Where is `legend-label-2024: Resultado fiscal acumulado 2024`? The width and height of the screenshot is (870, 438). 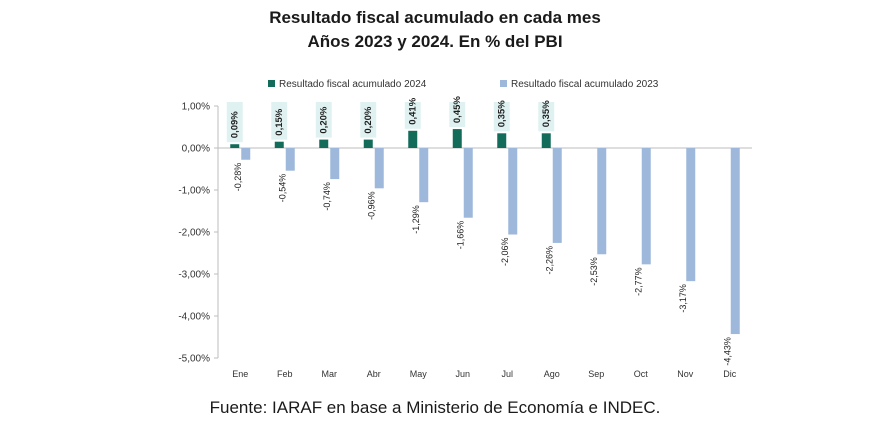
legend-label-2024: Resultado fiscal acumulado 2024 is located at coordinates (353, 84).